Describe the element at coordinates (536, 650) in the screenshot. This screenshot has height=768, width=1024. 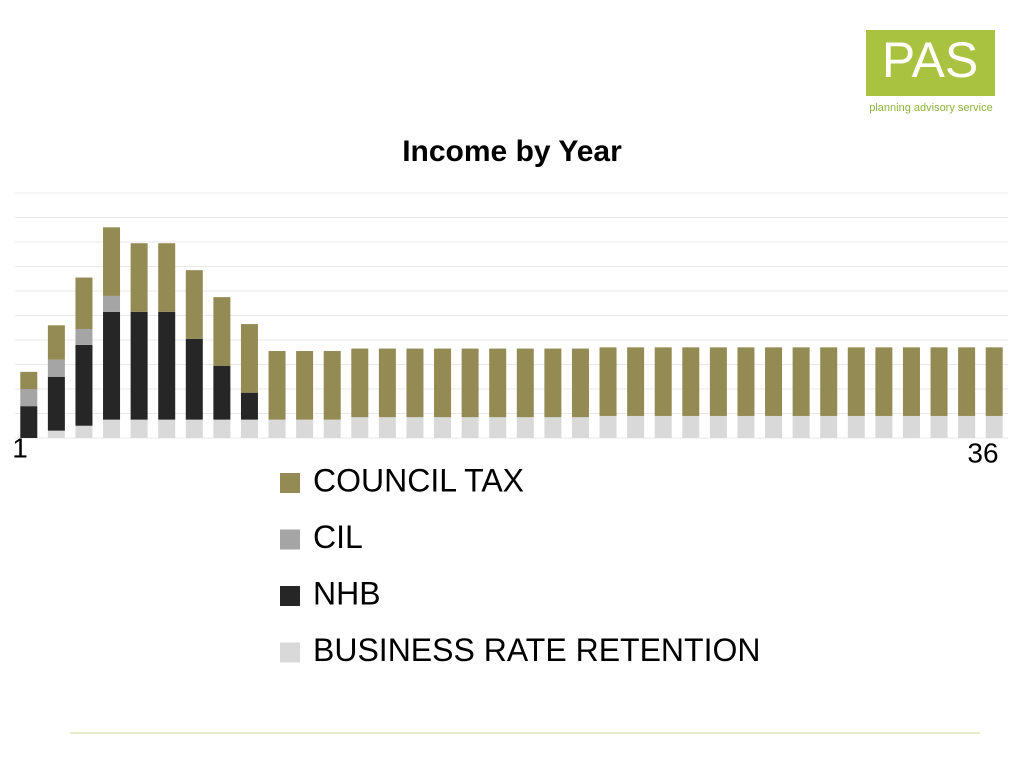
I see `legend-label: BUSINESS RATE RETENTION` at that location.